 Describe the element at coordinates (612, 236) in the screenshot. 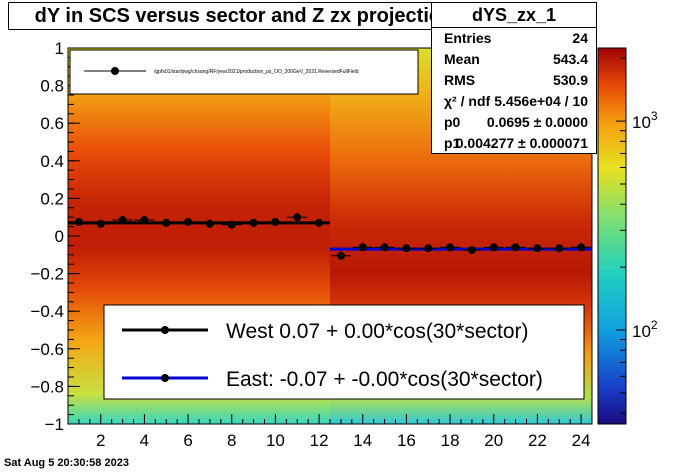

I see `color-palette` at that location.